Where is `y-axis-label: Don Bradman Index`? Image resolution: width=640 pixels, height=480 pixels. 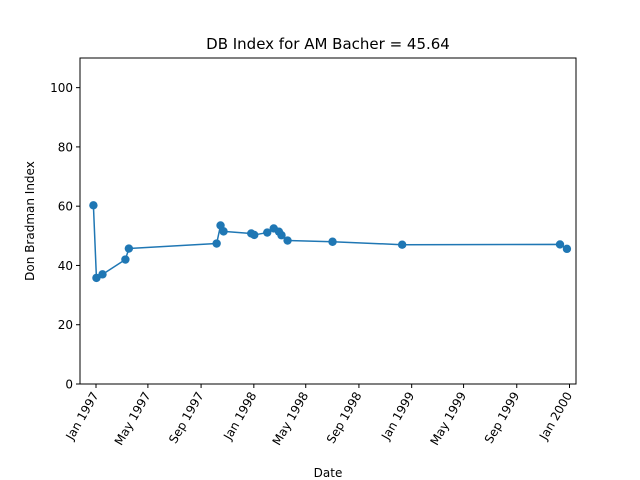 y-axis-label: Don Bradman Index is located at coordinates (30, 221).